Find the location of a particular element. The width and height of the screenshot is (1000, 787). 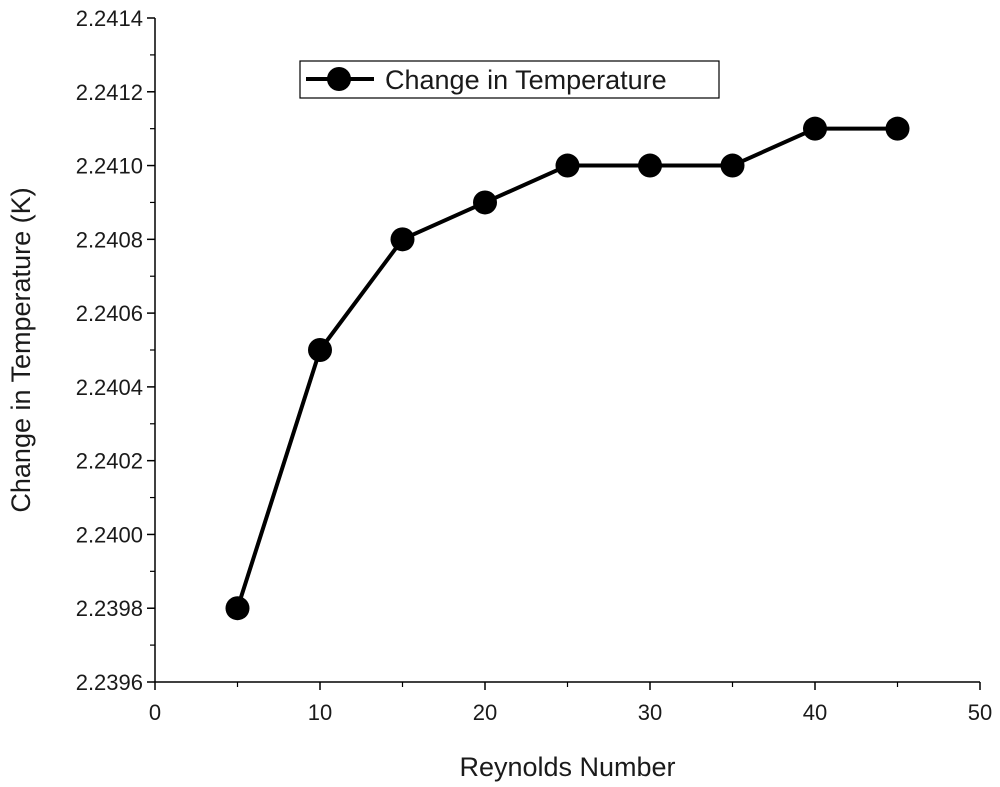

legend-marker is located at coordinates (339, 79).